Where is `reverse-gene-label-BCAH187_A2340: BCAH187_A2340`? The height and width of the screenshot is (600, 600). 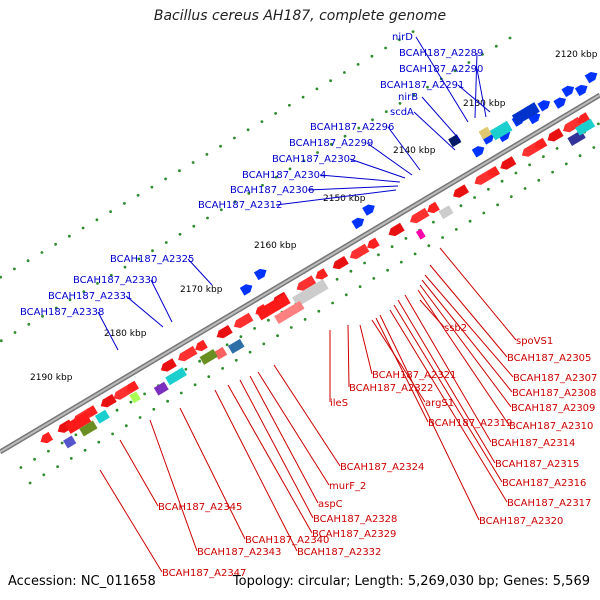
reverse-gene-label-BCAH187_A2340: BCAH187_A2340 is located at coordinates (254, 476).